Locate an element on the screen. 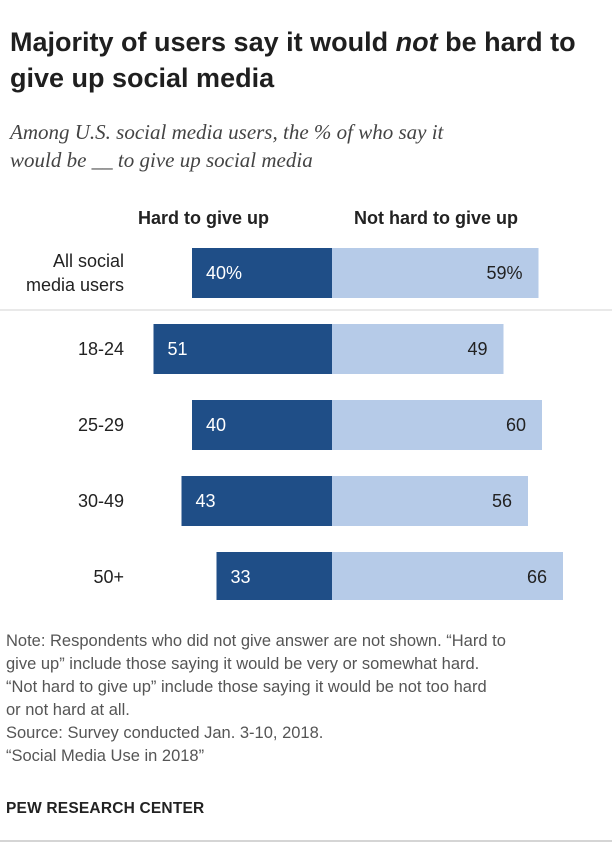 The width and height of the screenshot is (612, 854). title-text-end: be hard to give up social media is located at coordinates (293, 60).